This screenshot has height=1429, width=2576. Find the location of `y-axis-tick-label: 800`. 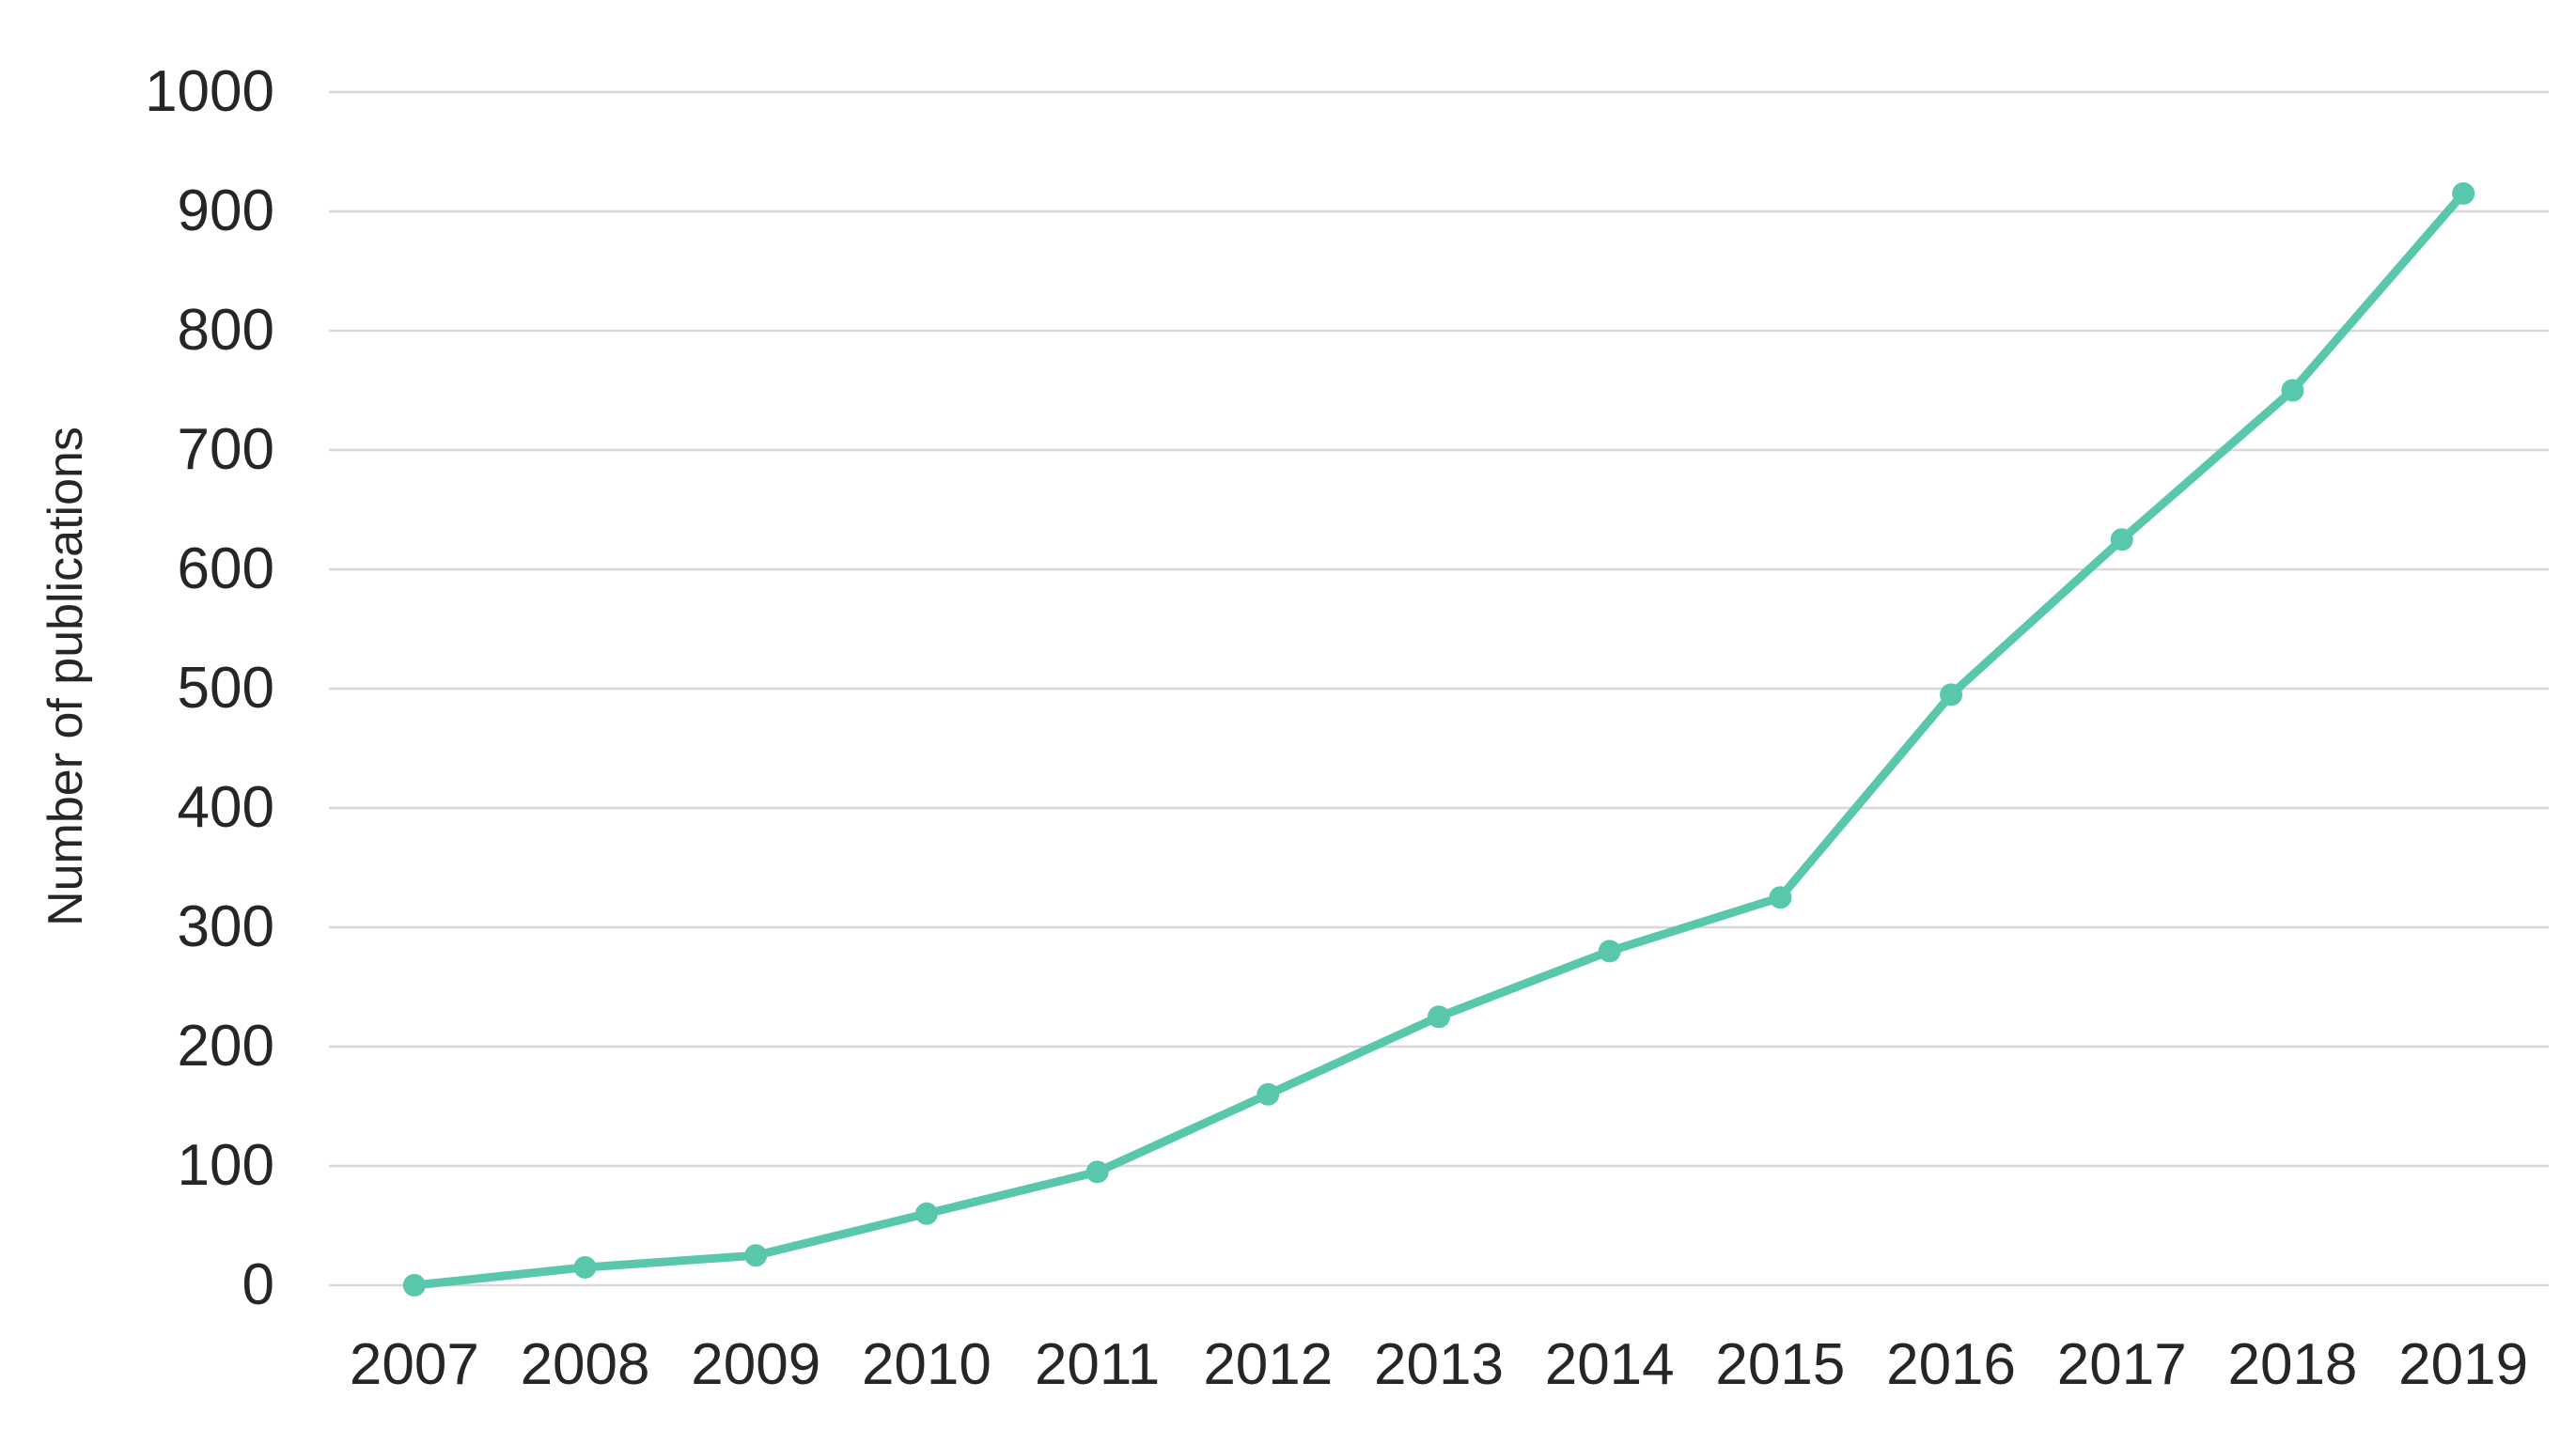

y-axis-tick-label: 800 is located at coordinates (225, 330).